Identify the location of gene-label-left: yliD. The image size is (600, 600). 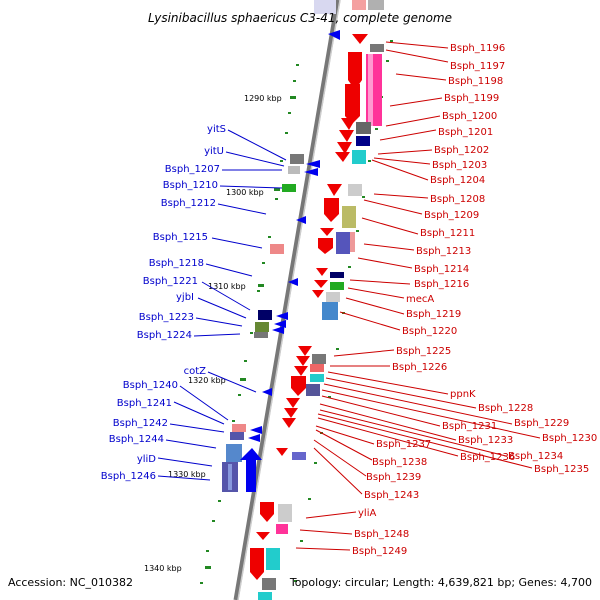
(146, 459).